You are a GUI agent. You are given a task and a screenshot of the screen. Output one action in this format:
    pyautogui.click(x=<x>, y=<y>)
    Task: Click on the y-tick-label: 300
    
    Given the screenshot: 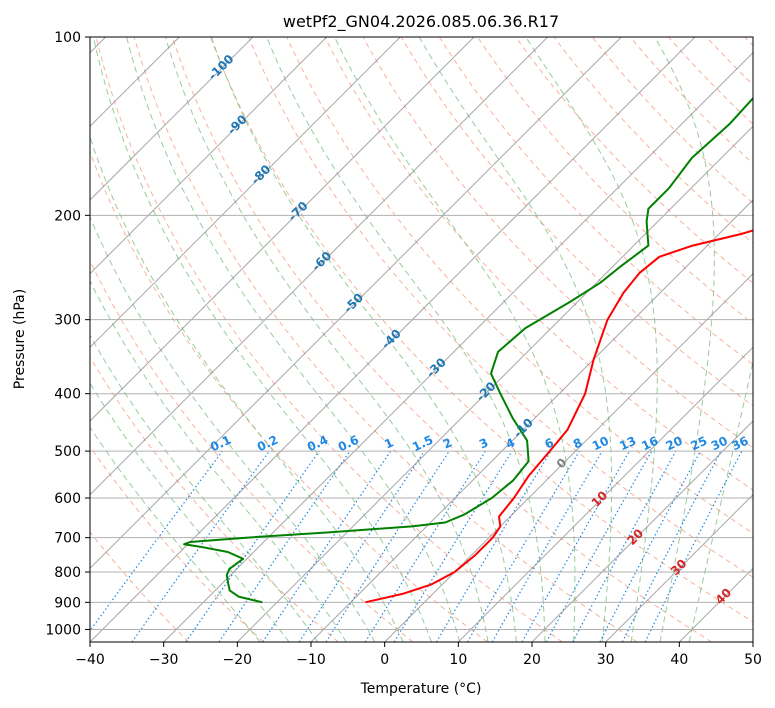 What is the action you would take?
    pyautogui.click(x=67, y=321)
    